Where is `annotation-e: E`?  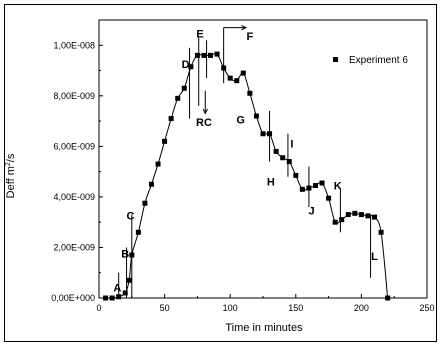
annotation-e: E is located at coordinates (199, 35).